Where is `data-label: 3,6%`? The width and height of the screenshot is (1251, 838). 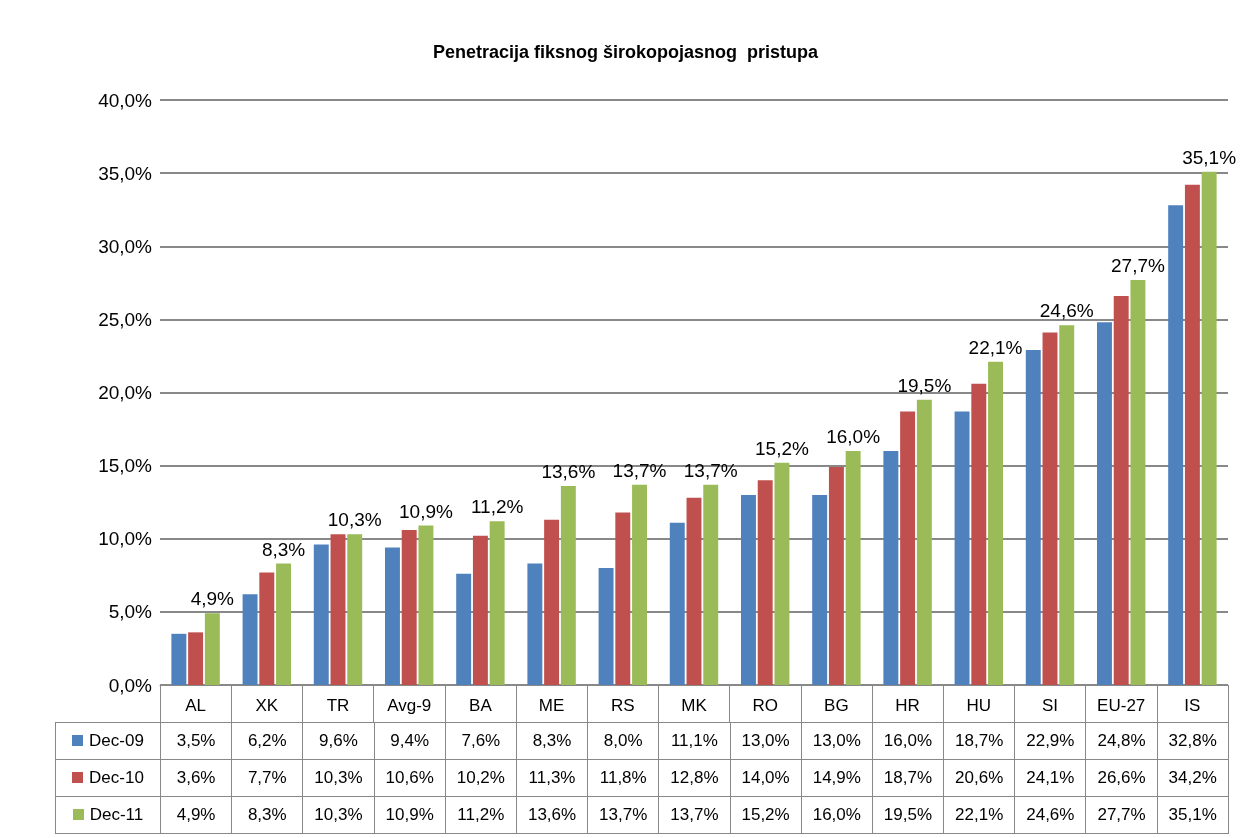 data-label: 3,6% is located at coordinates (196, 778).